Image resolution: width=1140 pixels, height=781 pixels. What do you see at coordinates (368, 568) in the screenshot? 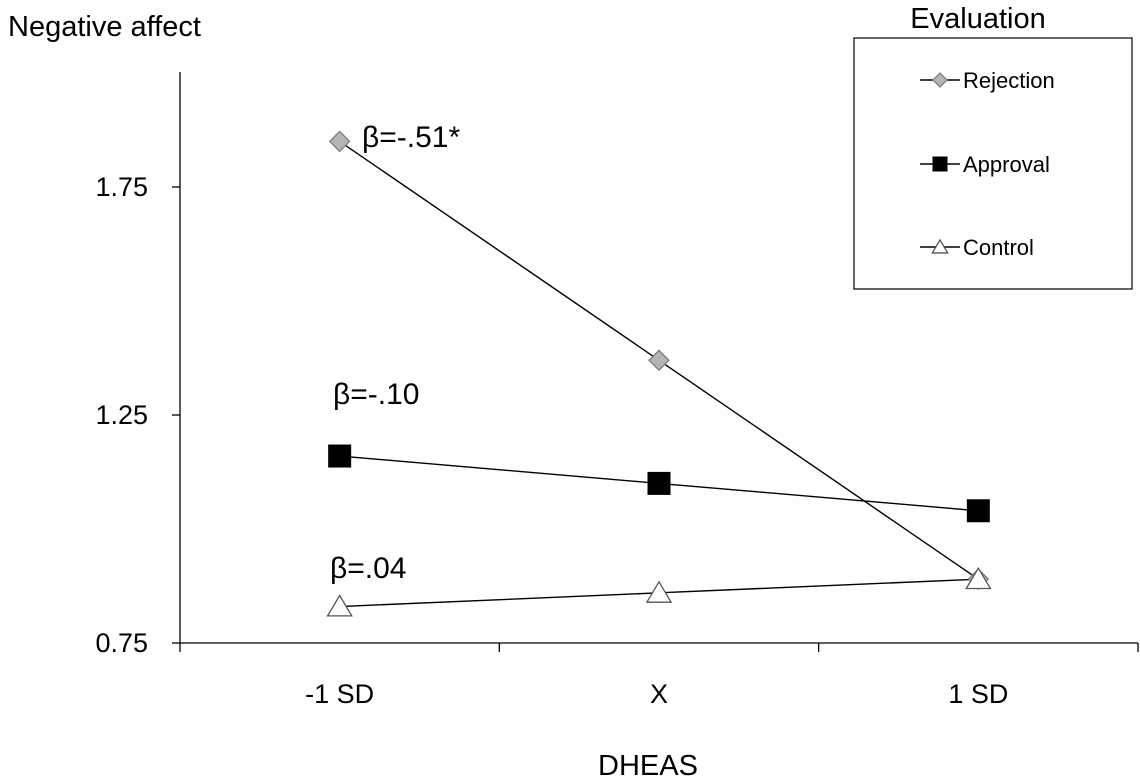
I see `annotation-control: β=.04` at bounding box center [368, 568].